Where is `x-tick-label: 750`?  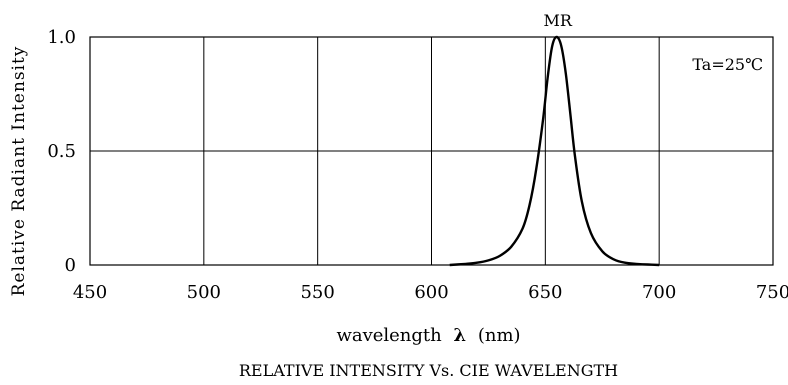 x-tick-label: 750 is located at coordinates (772, 292).